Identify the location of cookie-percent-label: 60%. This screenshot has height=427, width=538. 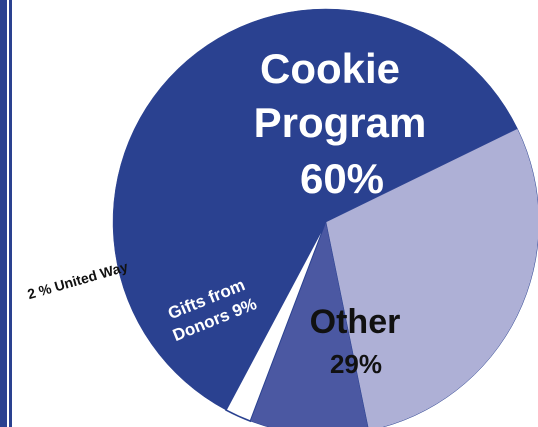
(342, 178).